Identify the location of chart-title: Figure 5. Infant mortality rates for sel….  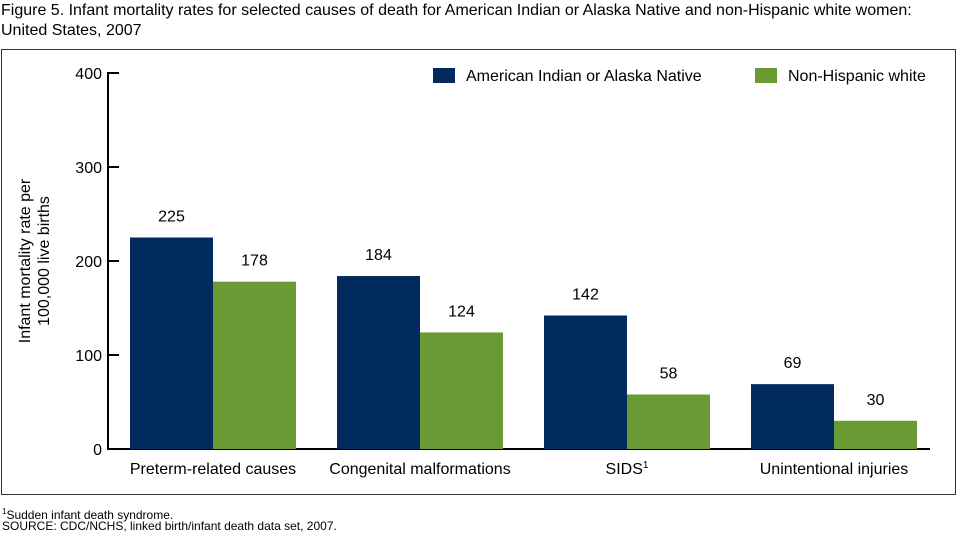
(456, 20).